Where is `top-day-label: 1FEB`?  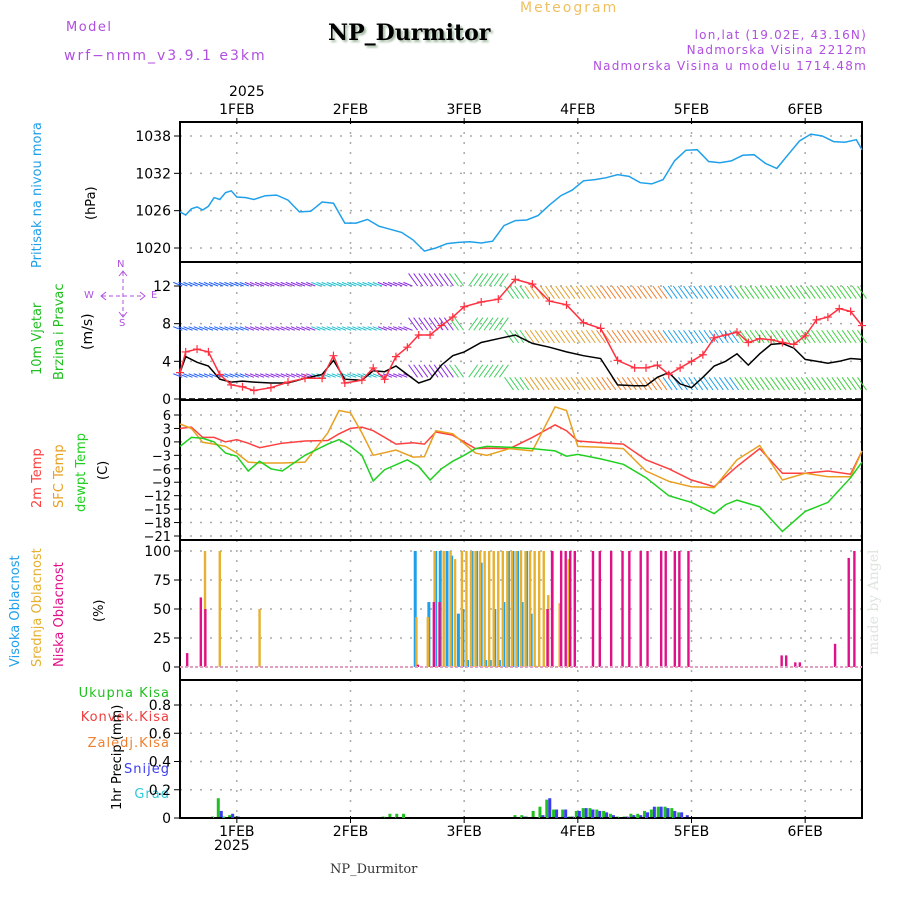 top-day-label: 1FEB is located at coordinates (236, 110).